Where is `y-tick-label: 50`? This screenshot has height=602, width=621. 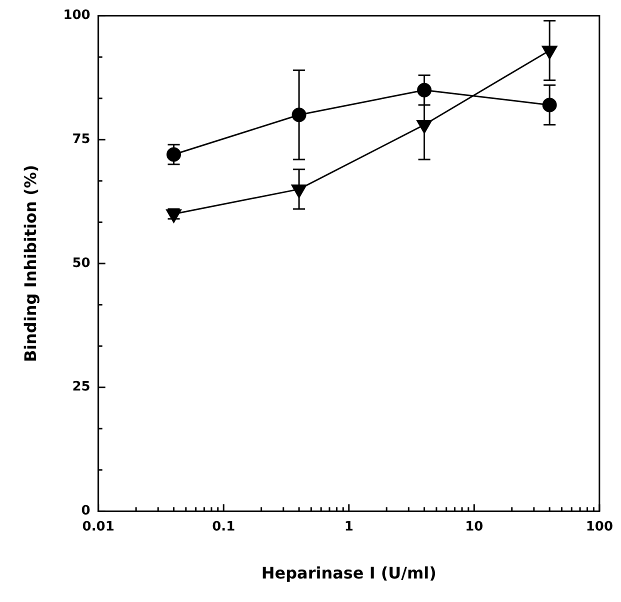 y-tick-label: 50 is located at coordinates (81, 263).